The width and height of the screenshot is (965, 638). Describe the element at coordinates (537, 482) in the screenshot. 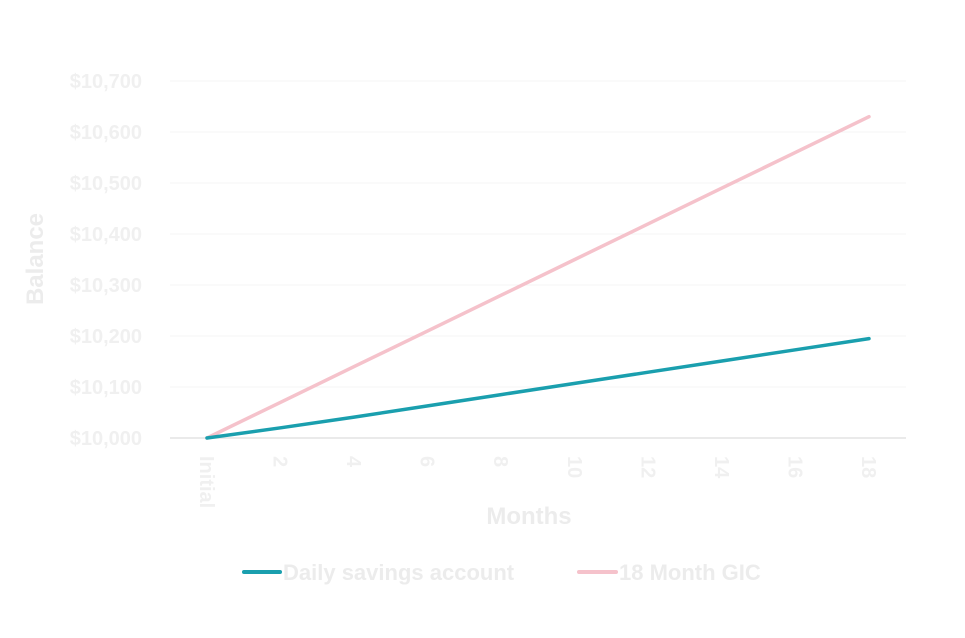

I see `x-axis-ticks: Initial 2 4 6 8 10 12 14 16 18` at that location.